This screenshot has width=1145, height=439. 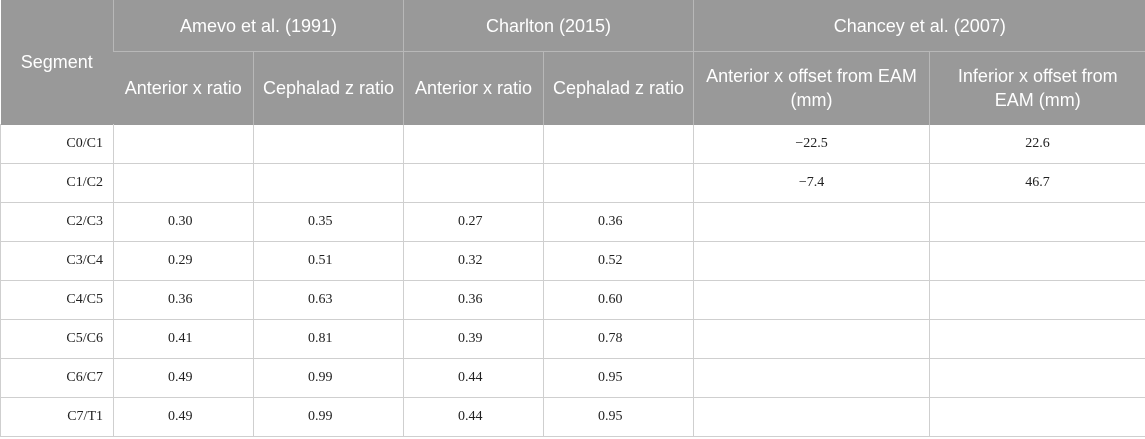 I want to click on cell-amevo-anterior-x: 0.30, so click(x=183, y=222).